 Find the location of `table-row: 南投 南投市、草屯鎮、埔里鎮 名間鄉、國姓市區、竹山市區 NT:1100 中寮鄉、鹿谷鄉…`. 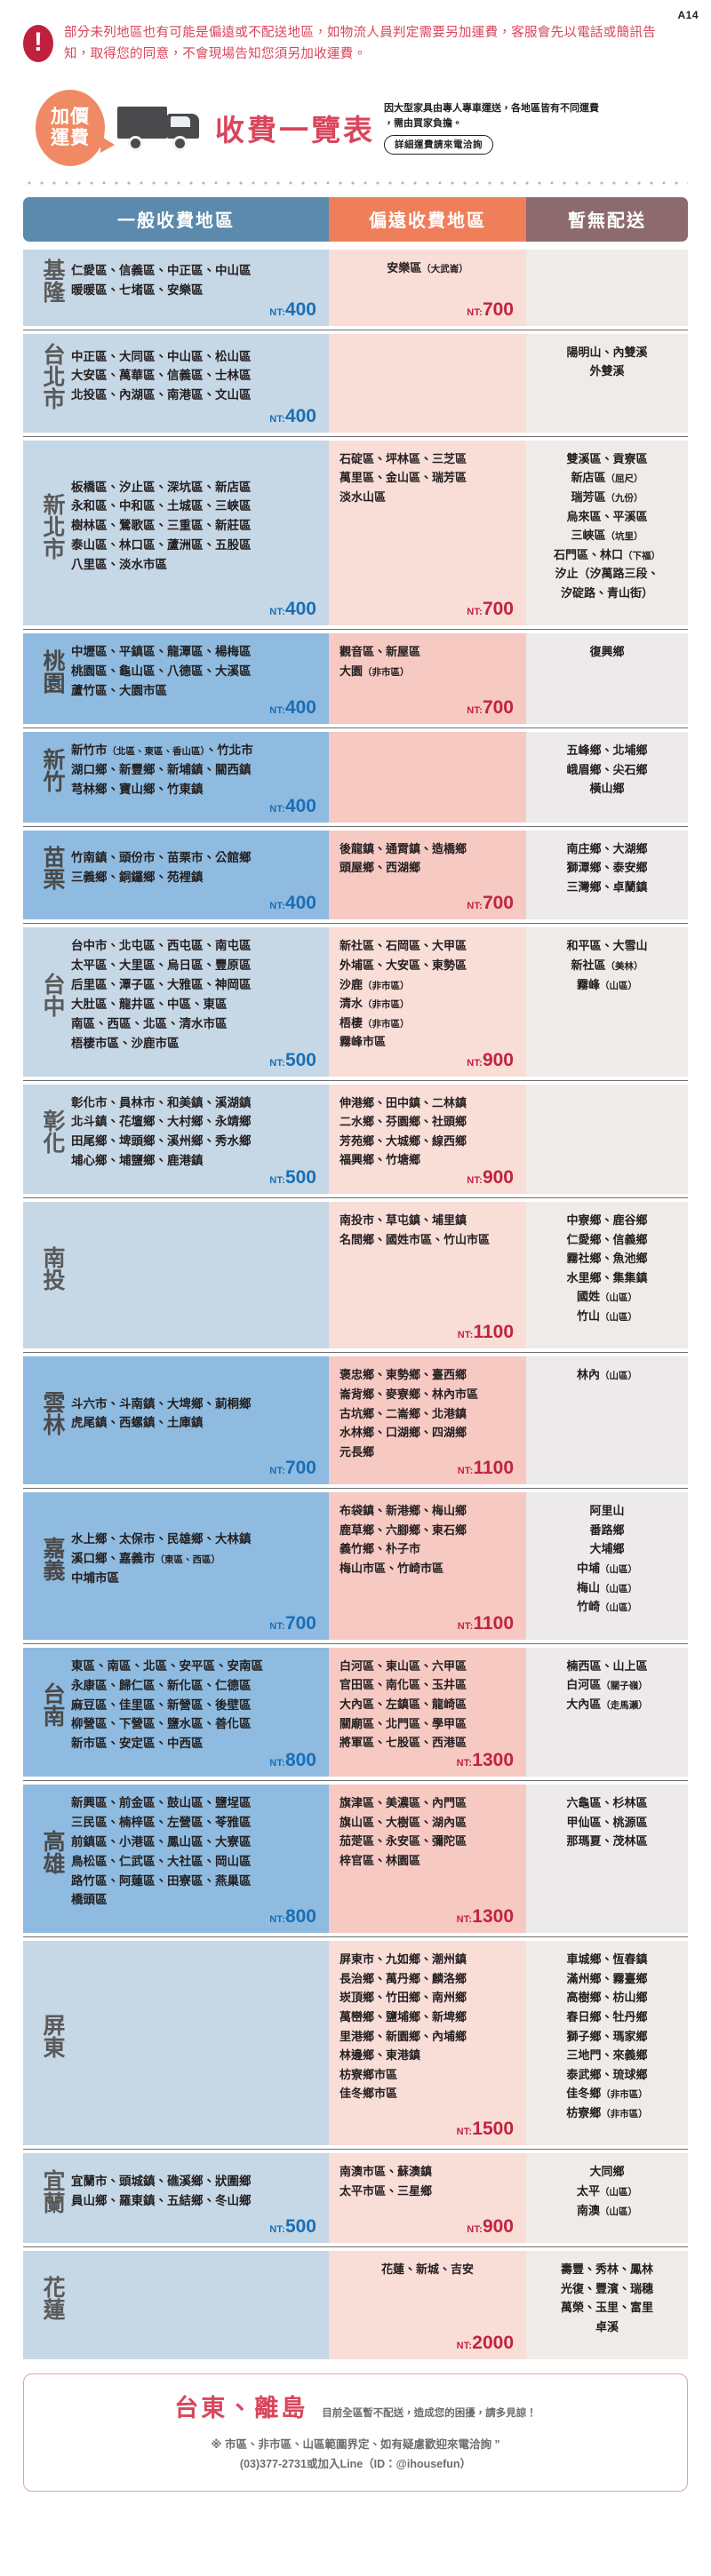

table-row: 南投 南投市、草屯鎮、埔里鎮 名間鄉、國姓市區、竹山市區 NT:1100 中寮鄉、鹿谷鄉… is located at coordinates (355, 1277).